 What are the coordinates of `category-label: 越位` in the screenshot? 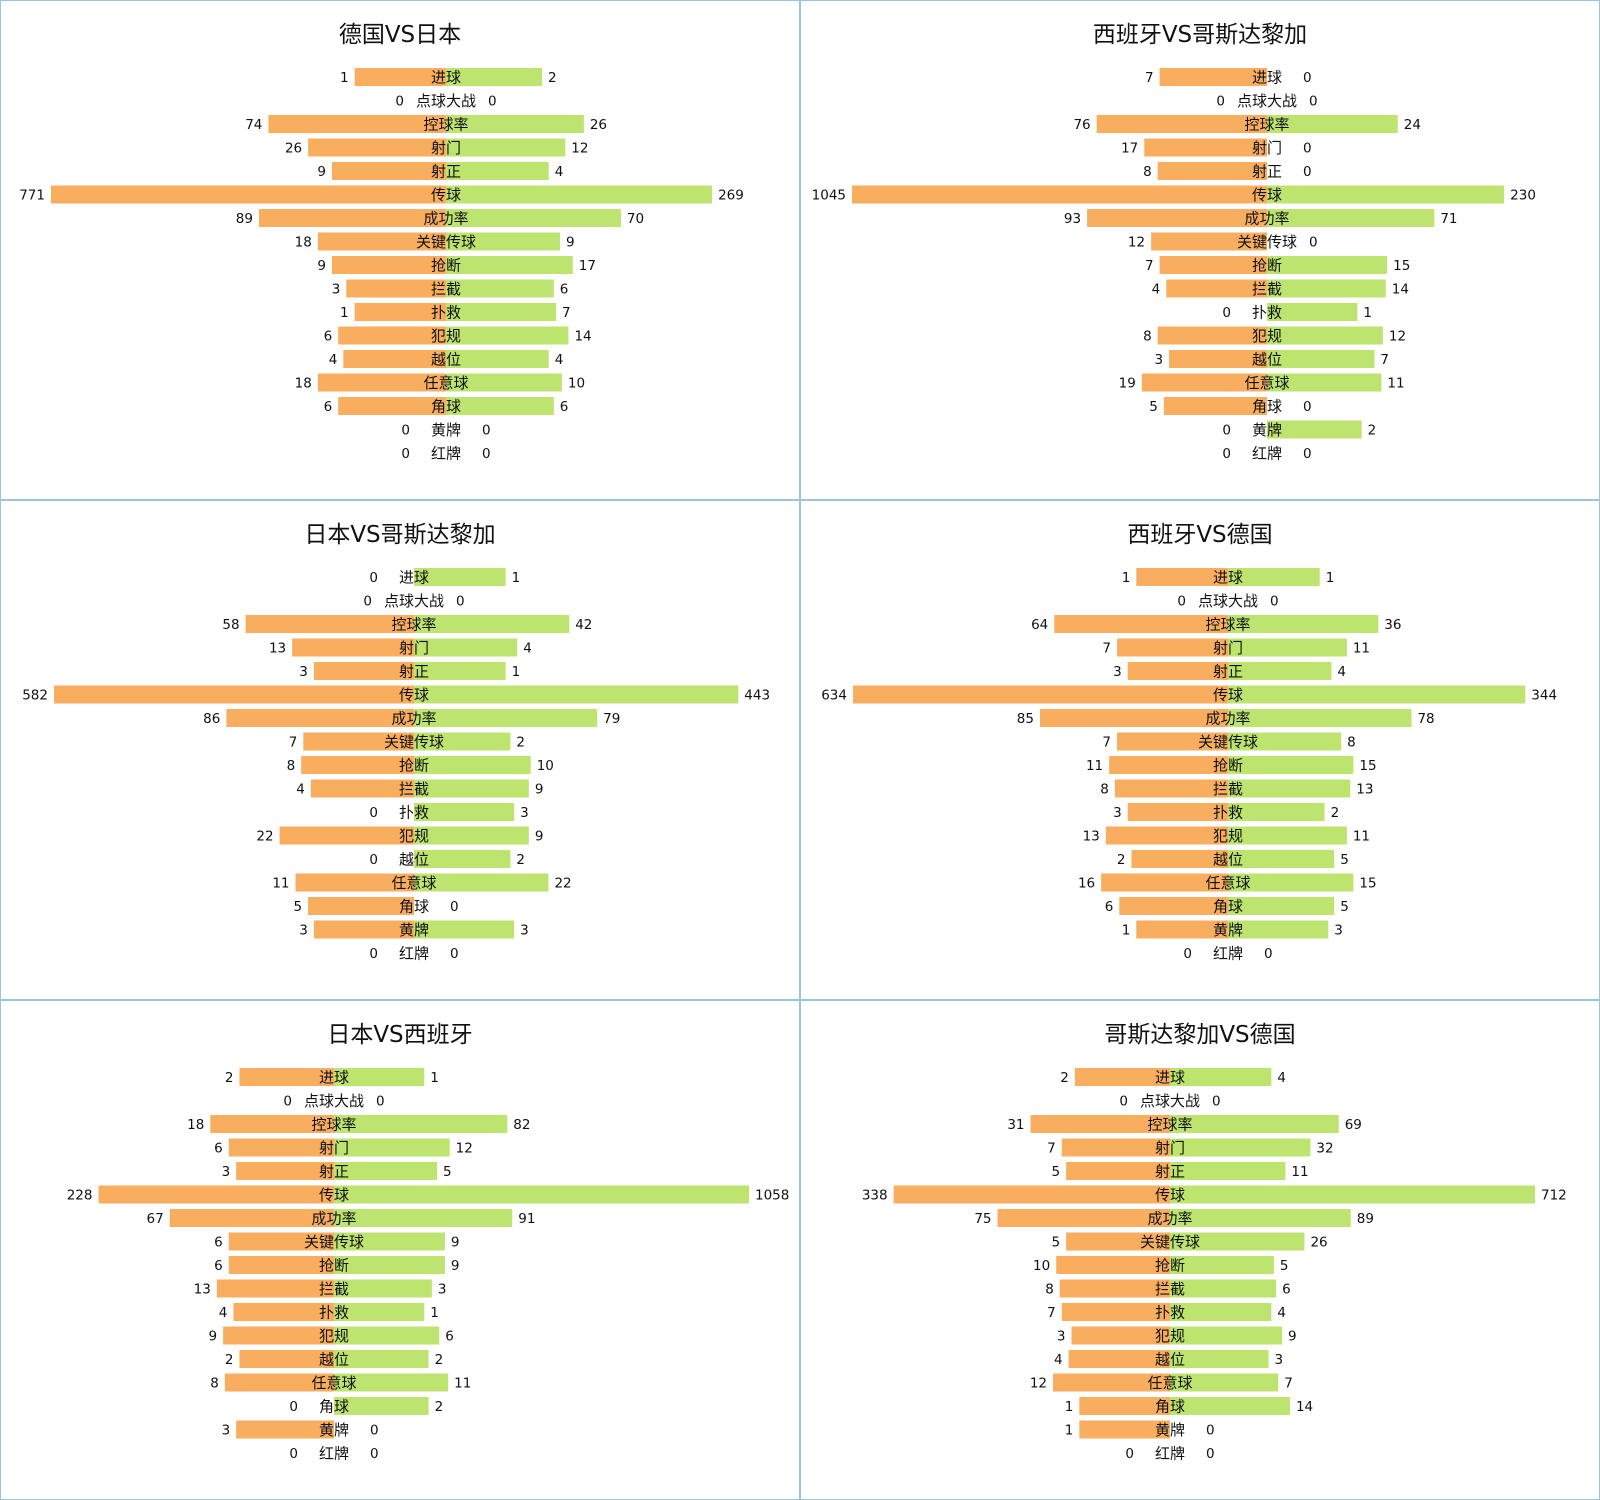 It's located at (334, 1360).